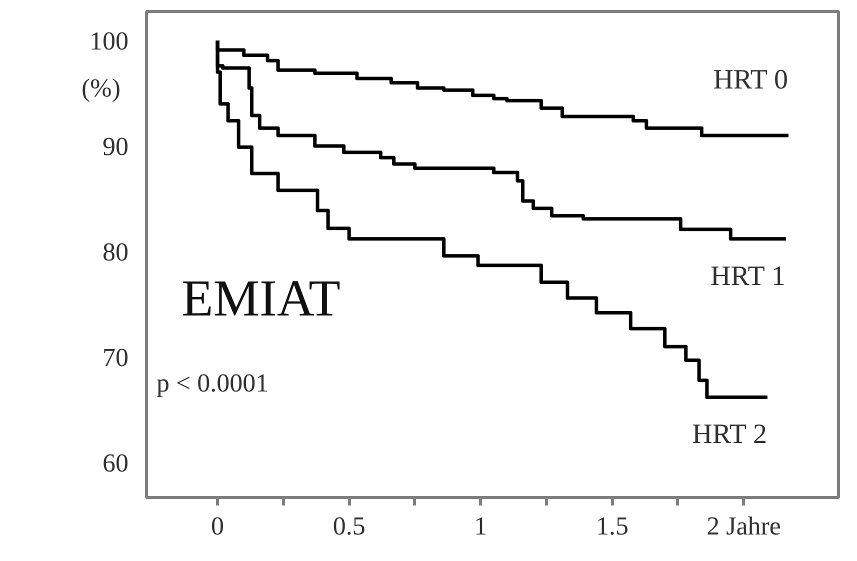 This screenshot has height=561, width=857. I want to click on y-tick-label: 60, so click(115, 463).